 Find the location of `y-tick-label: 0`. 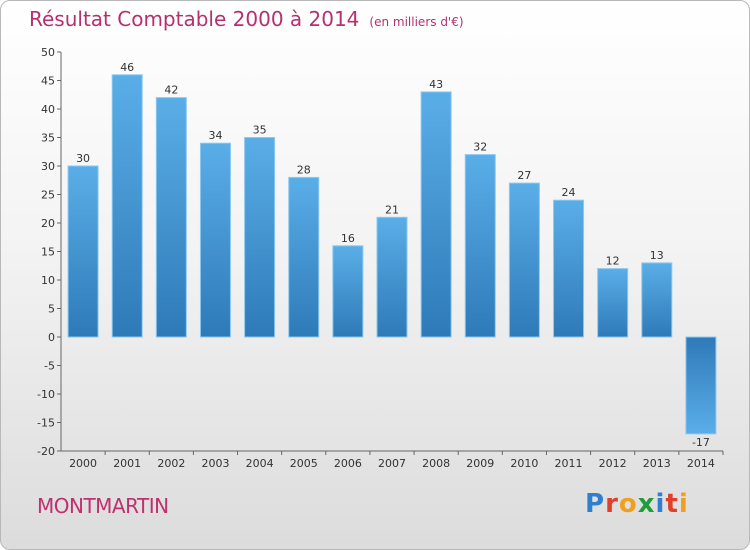

y-tick-label: 0 is located at coordinates (51, 337).